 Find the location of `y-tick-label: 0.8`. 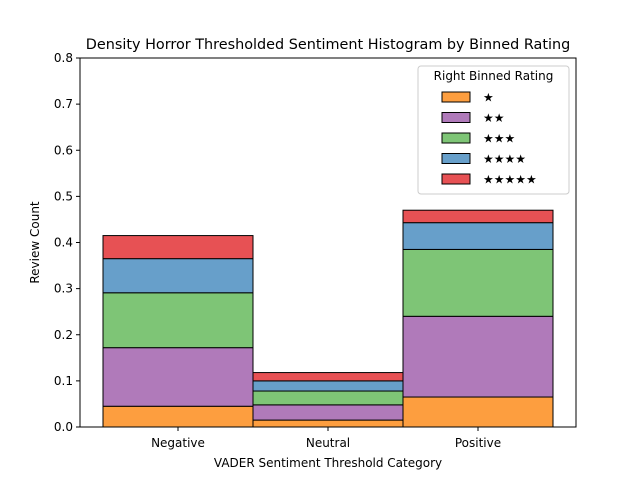

y-tick-label: 0.8 is located at coordinates (63, 58).